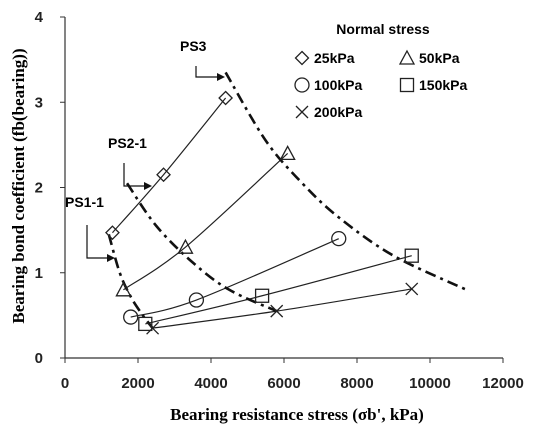 This screenshot has width=550, height=436. I want to click on y-tick-label: 1, so click(39, 273).